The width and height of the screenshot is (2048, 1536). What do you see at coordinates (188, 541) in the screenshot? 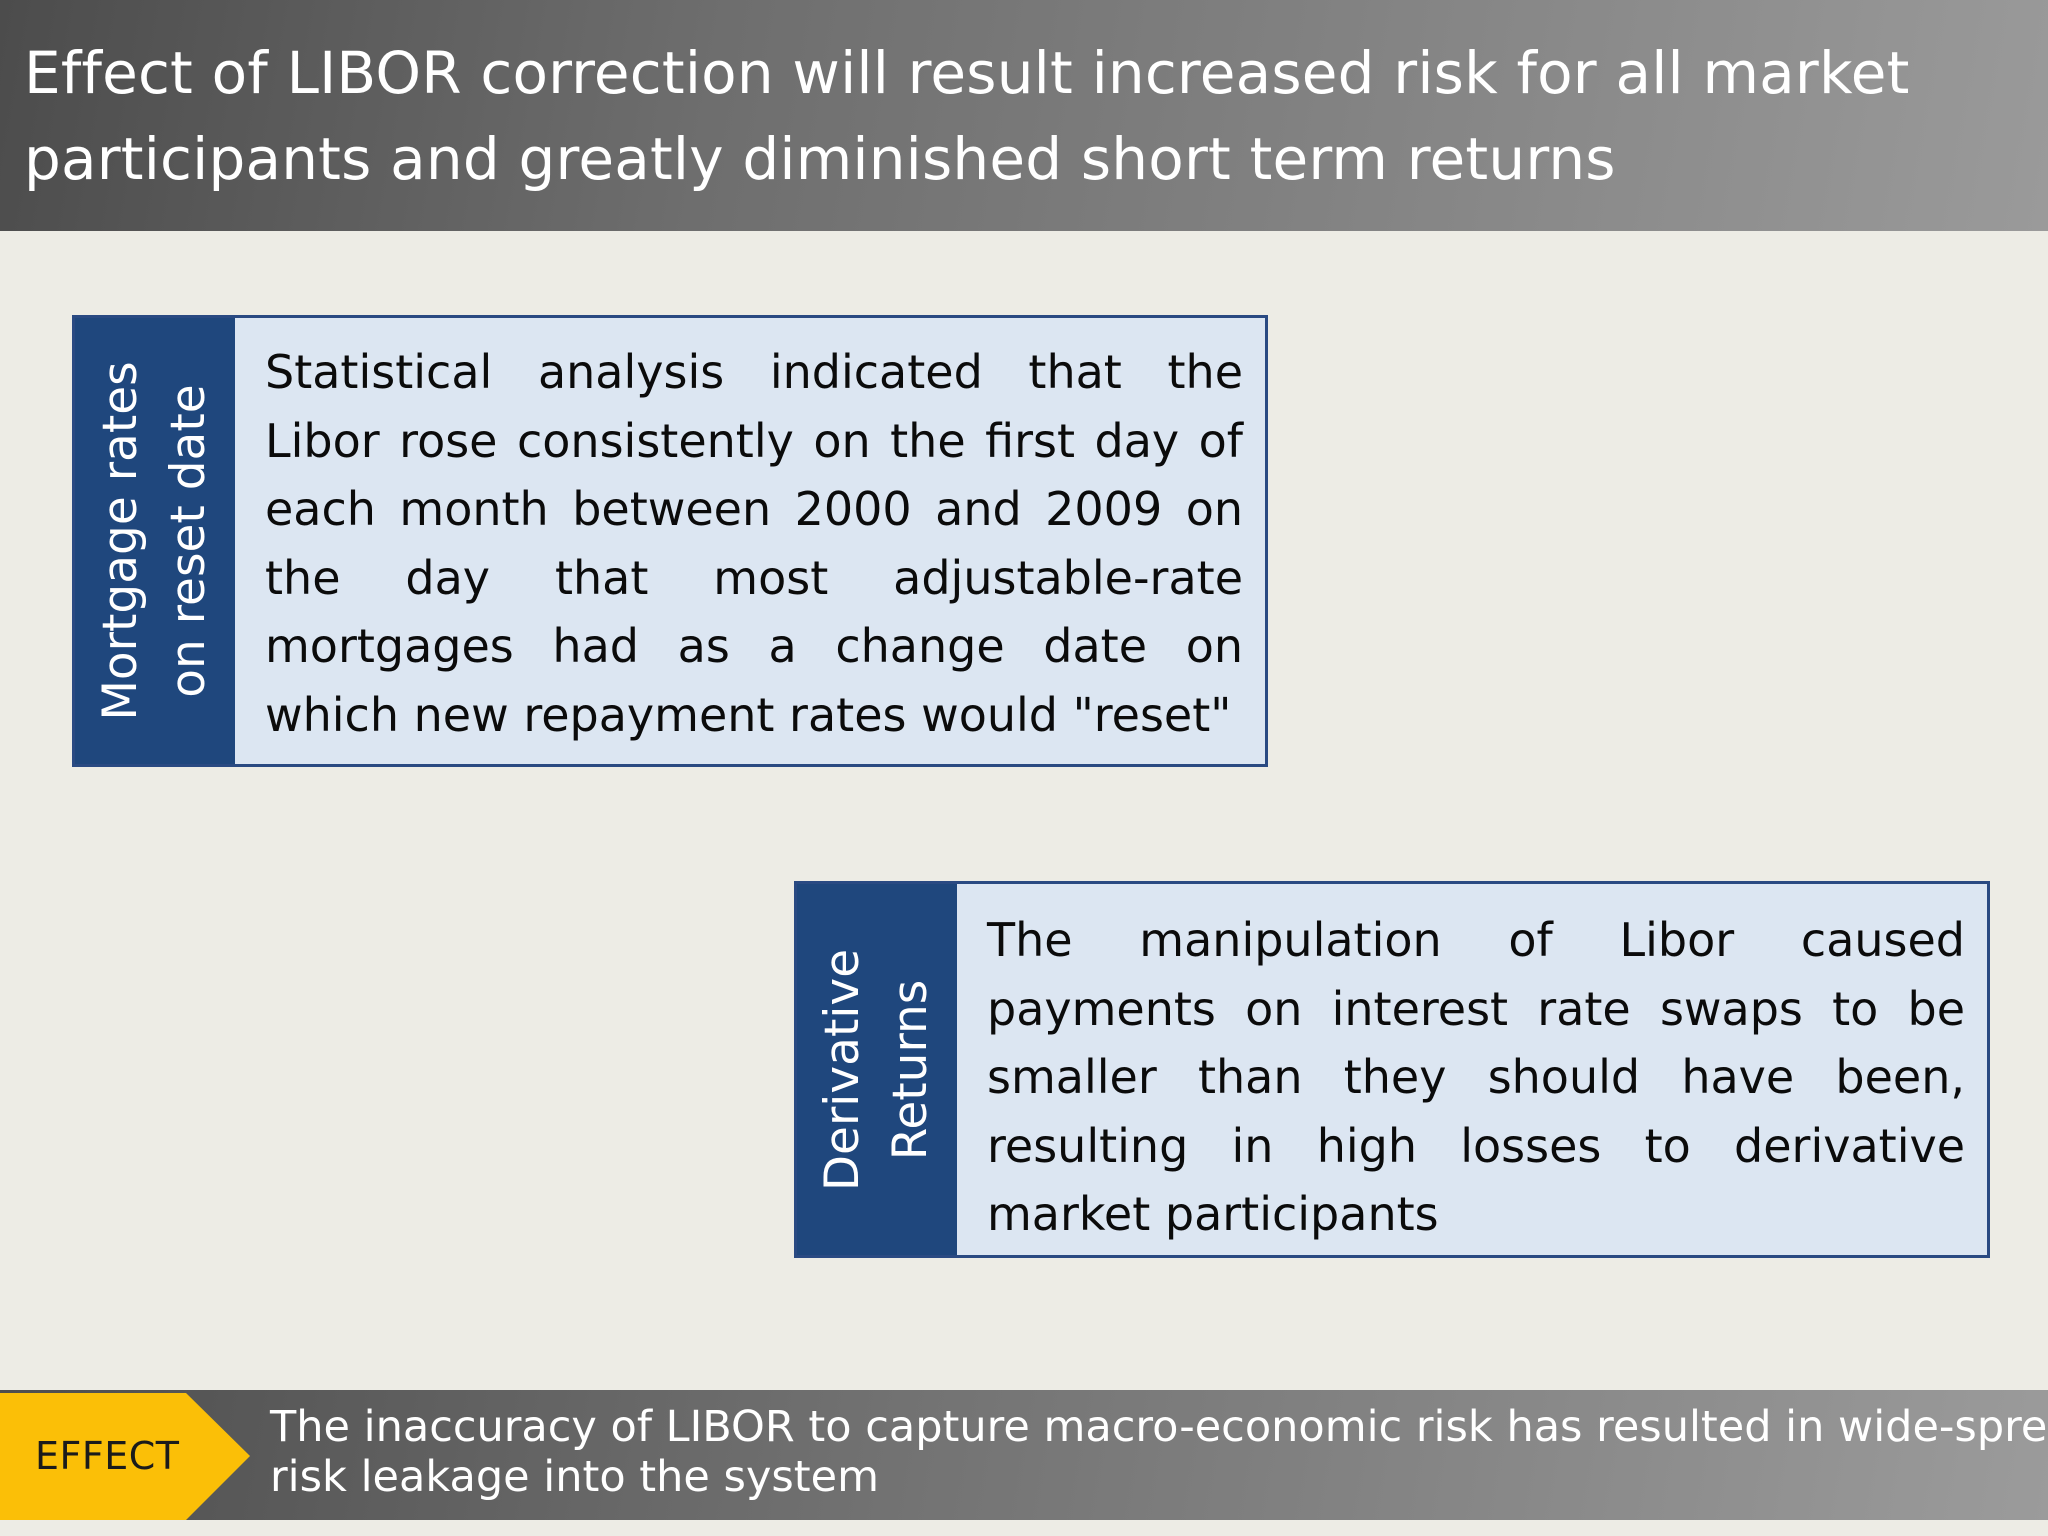
I see `card-label-line-2: on reset date` at bounding box center [188, 541].